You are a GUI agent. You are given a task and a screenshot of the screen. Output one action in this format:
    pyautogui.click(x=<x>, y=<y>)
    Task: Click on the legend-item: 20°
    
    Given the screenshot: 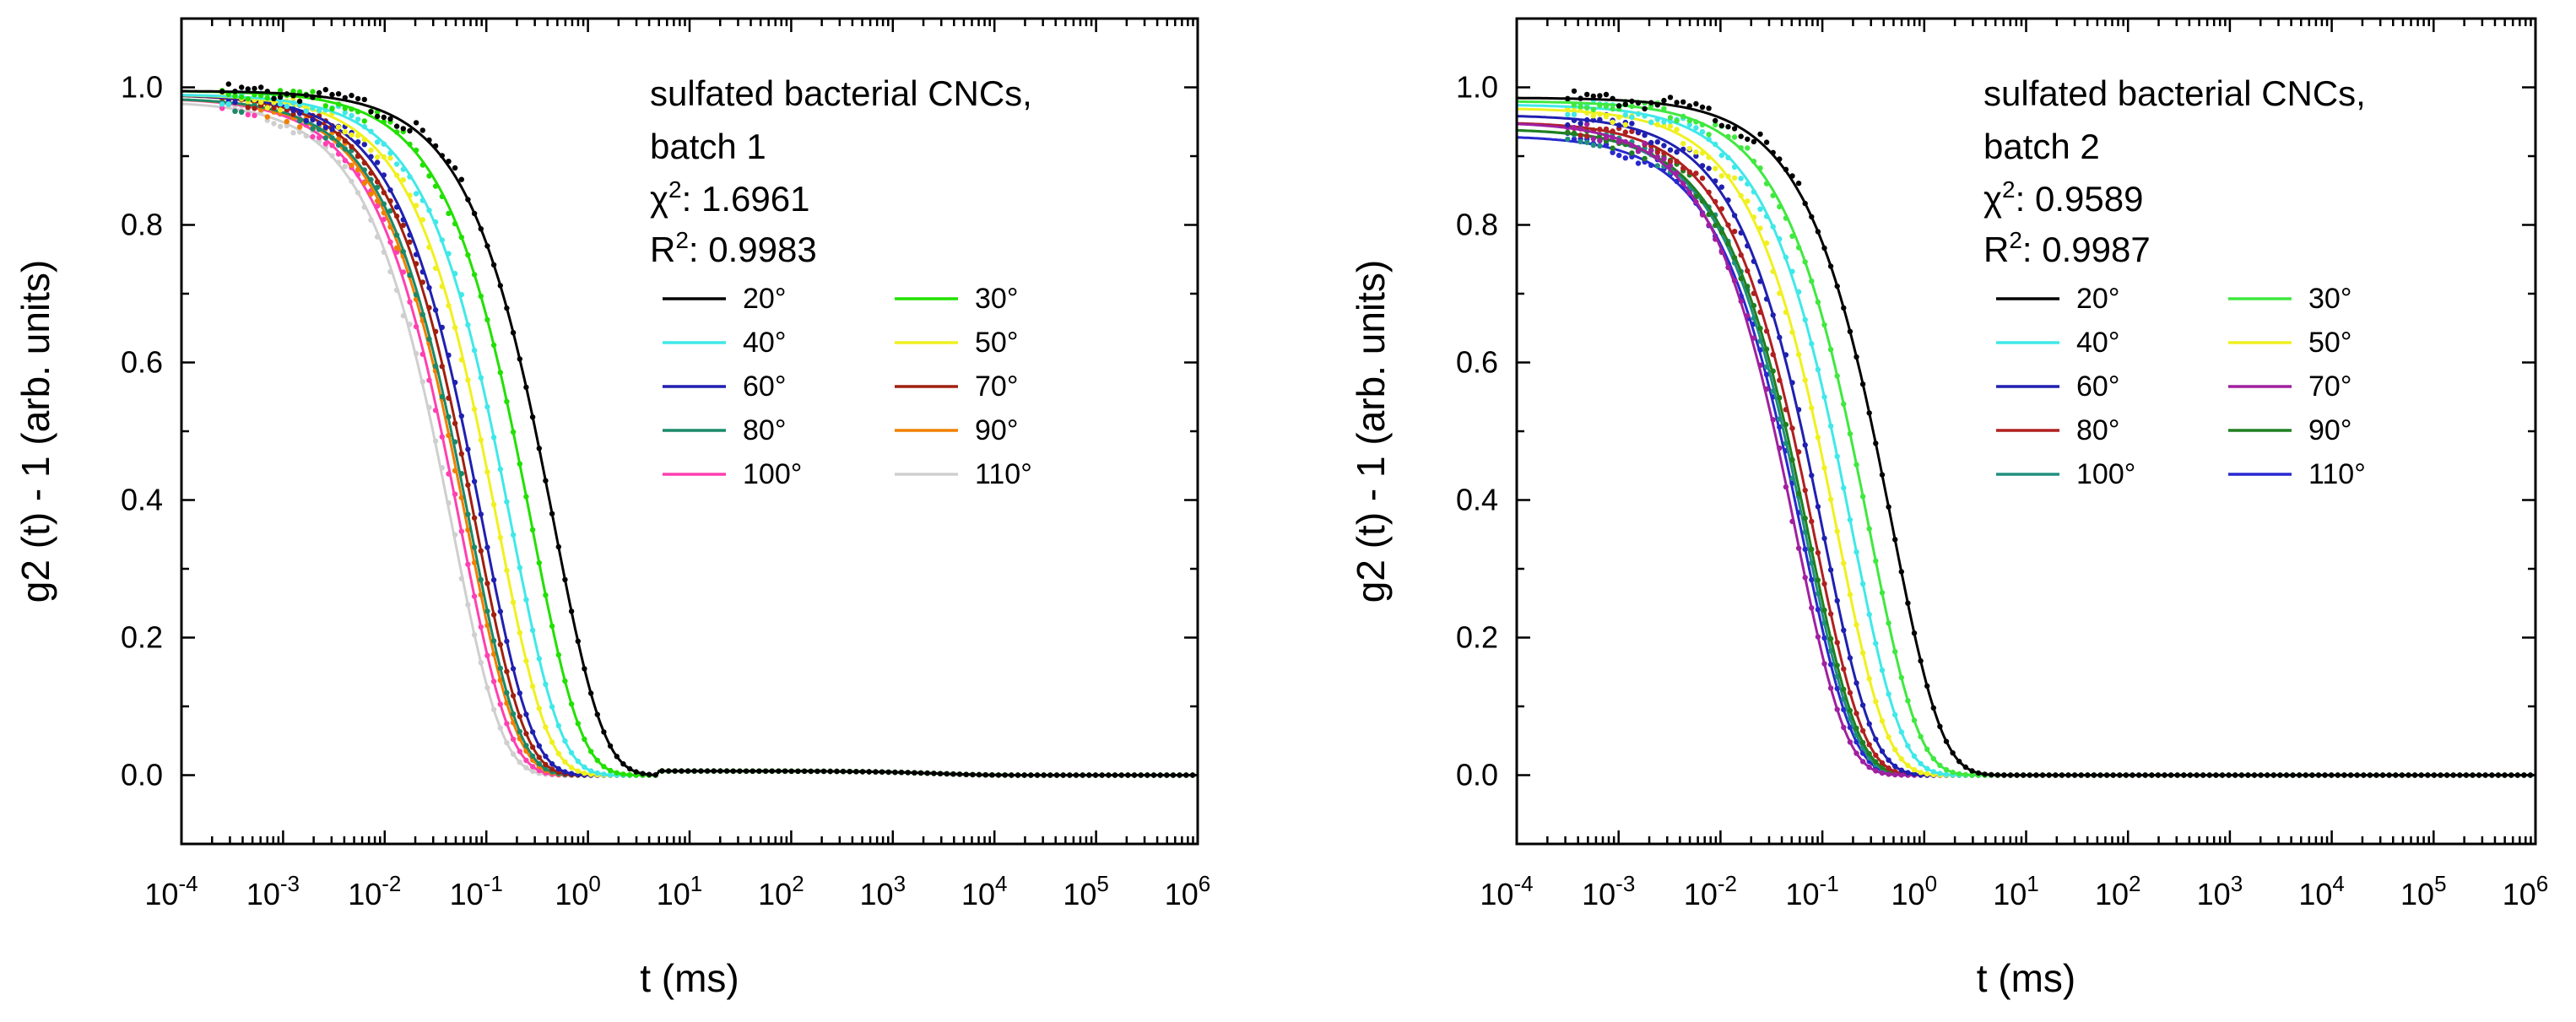 What is the action you would take?
    pyautogui.click(x=724, y=299)
    